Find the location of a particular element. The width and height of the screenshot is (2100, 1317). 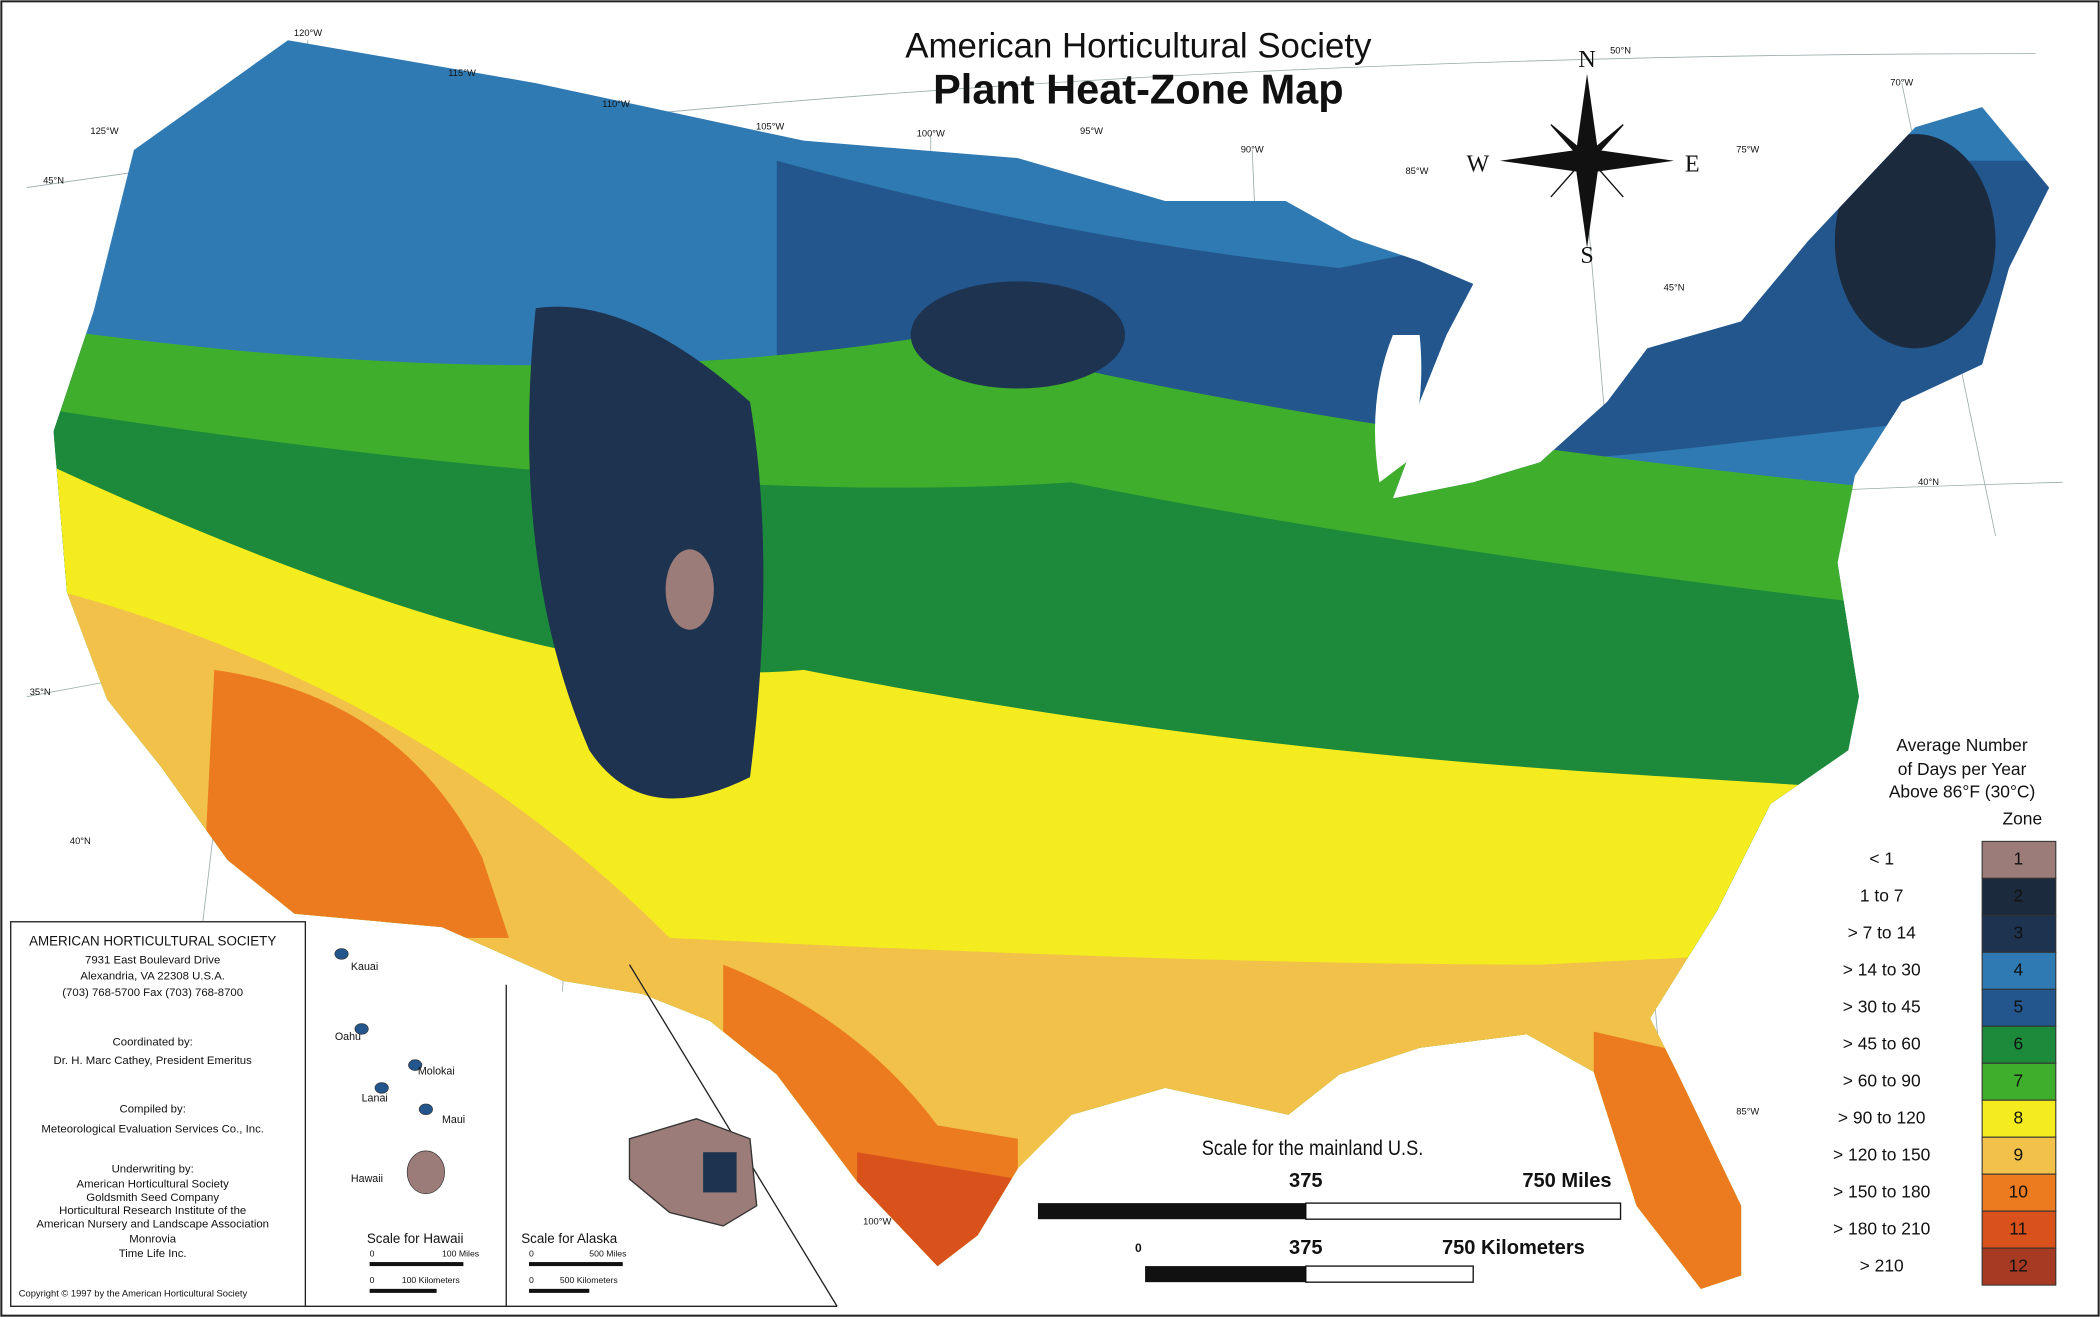

map-subtitle: Plant Heat-Zone Map is located at coordinates (1138, 88).